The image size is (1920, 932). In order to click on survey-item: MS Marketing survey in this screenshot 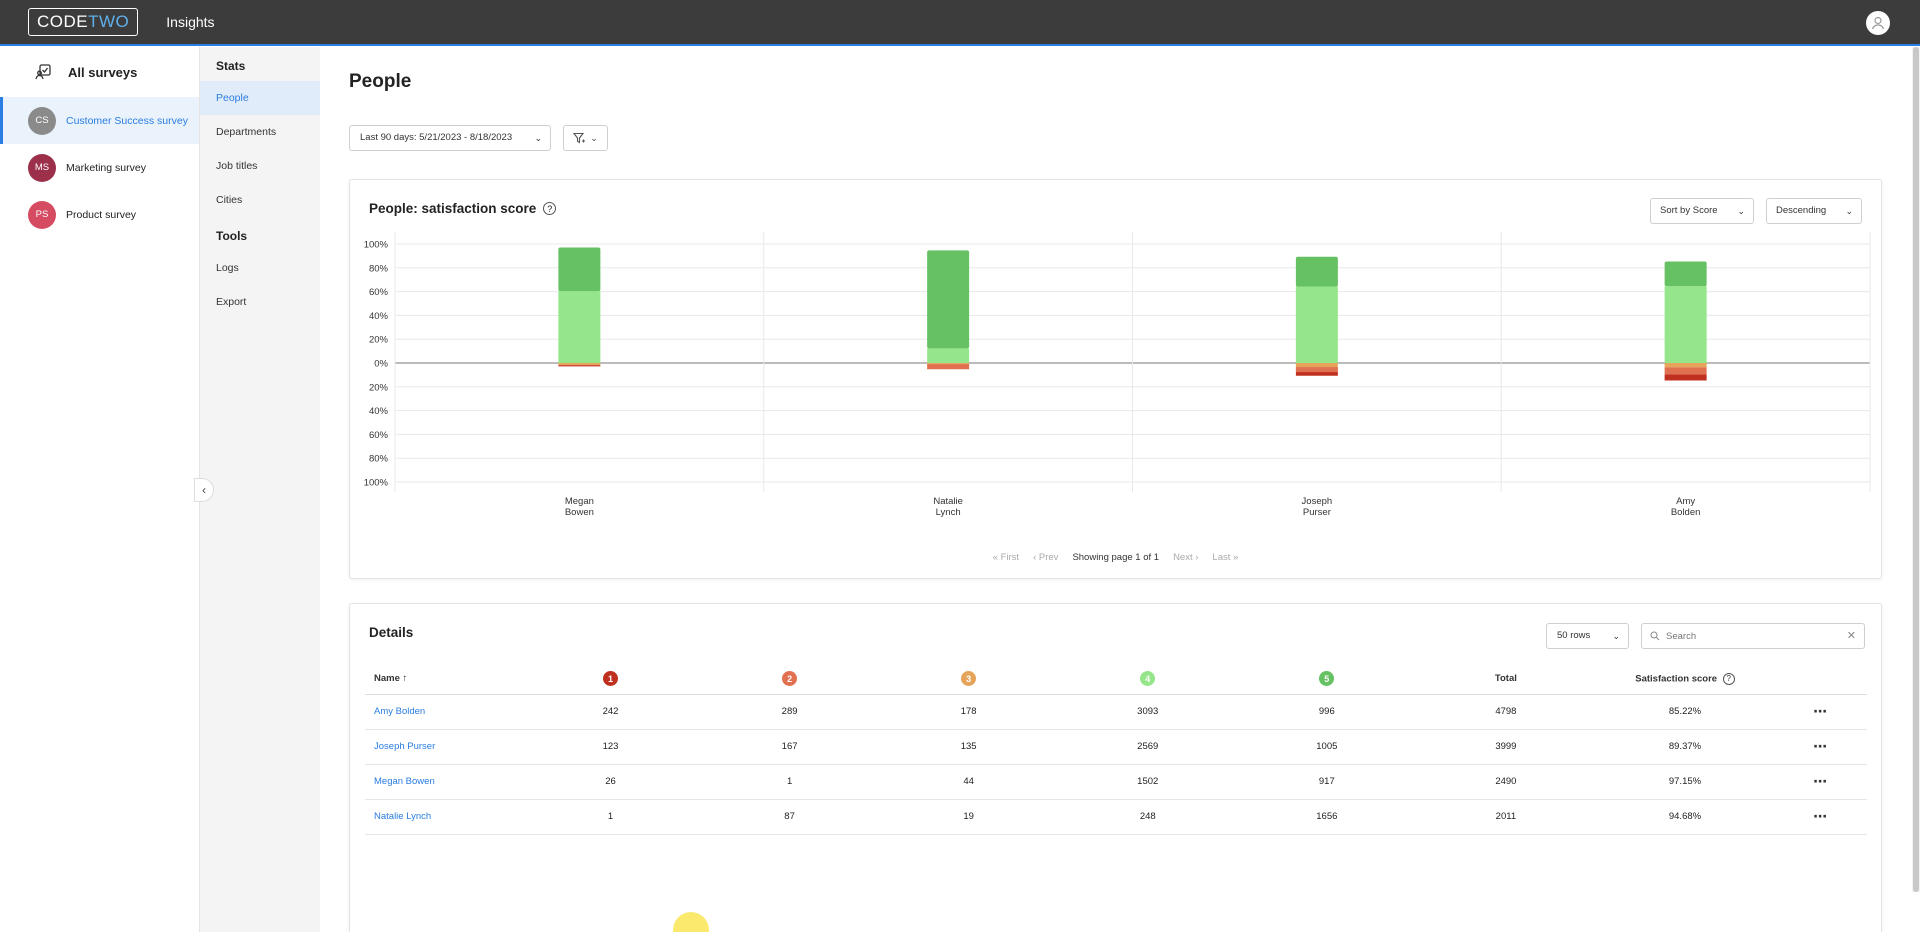, I will do `click(99, 167)`.